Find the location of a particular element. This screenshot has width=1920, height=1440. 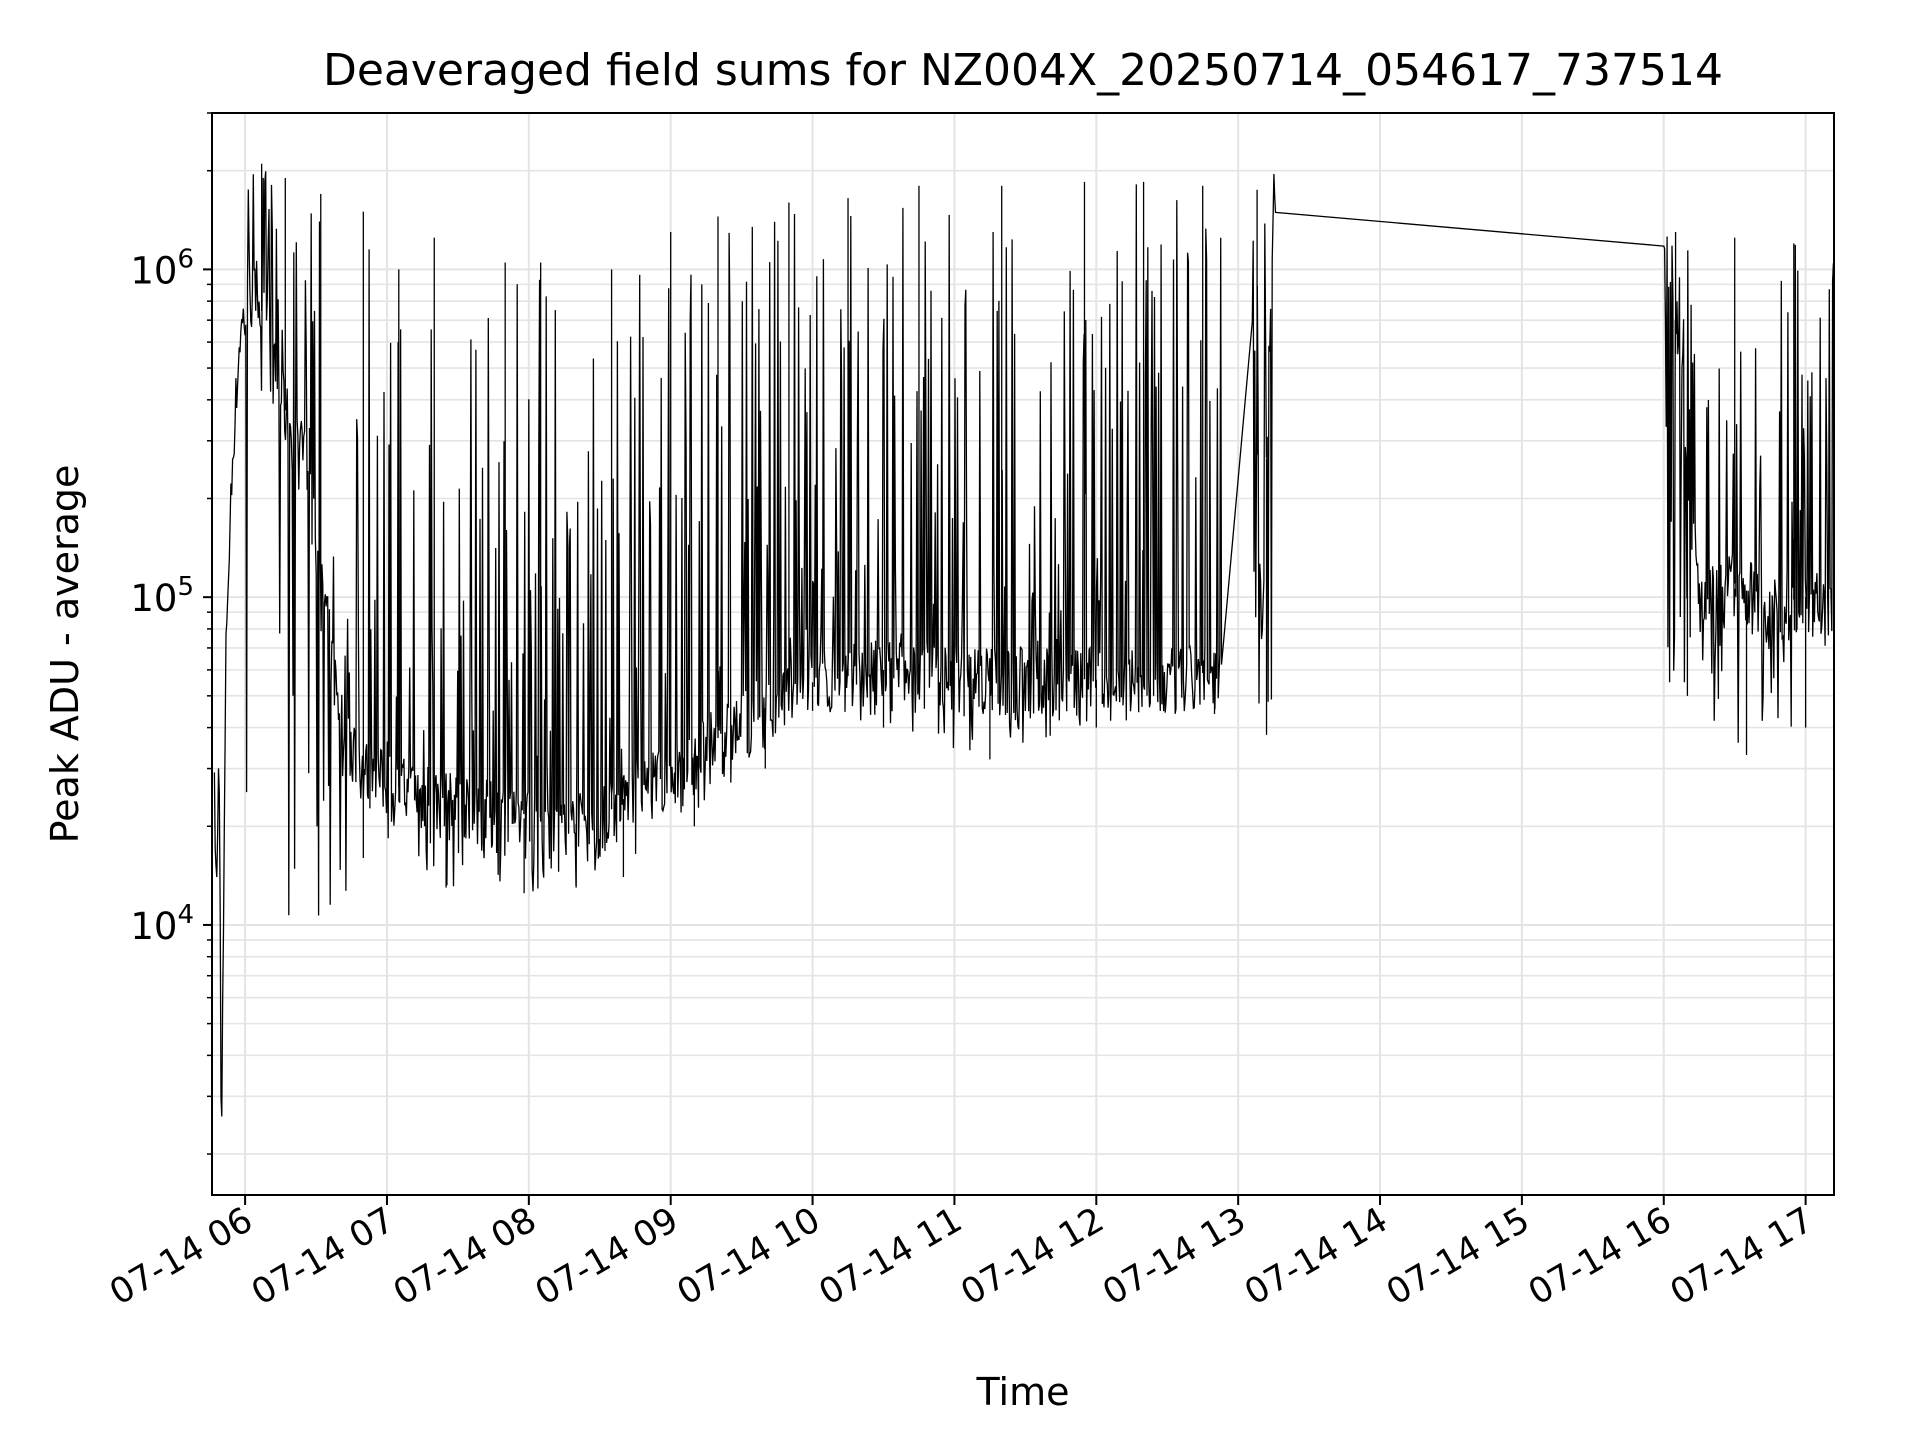

y-tick-label: 10⁶ is located at coordinates (162, 268).